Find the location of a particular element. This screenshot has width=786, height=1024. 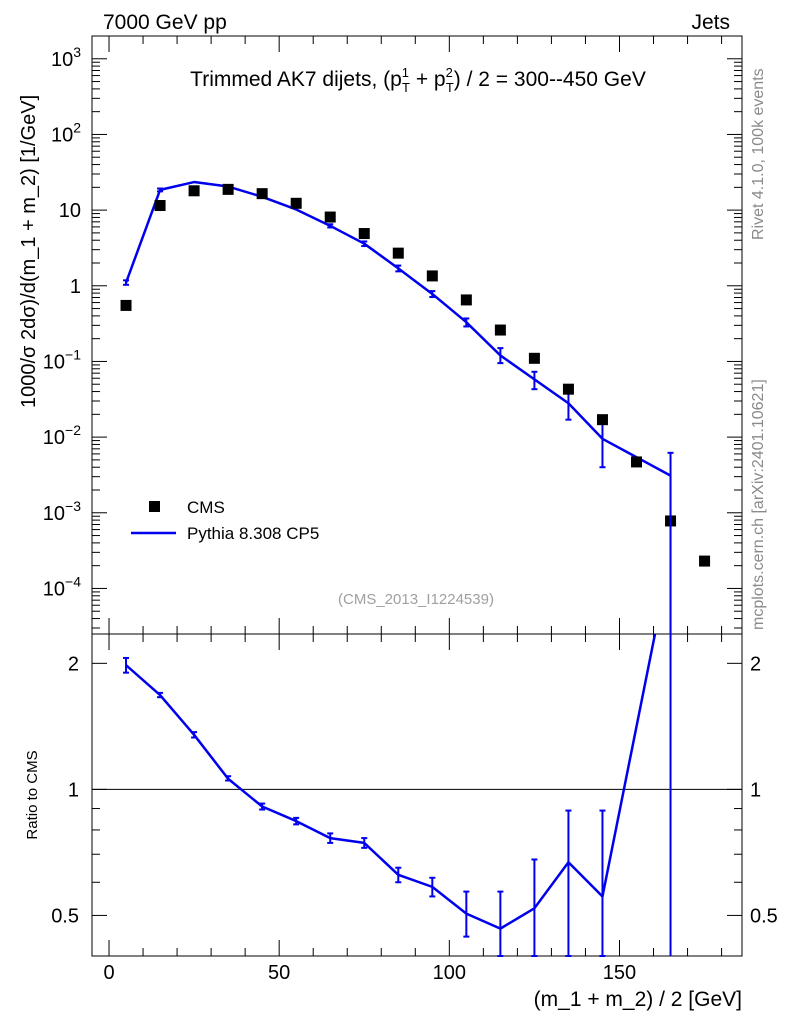

main-y-tick-label: 10 is located at coordinates (70, 211).